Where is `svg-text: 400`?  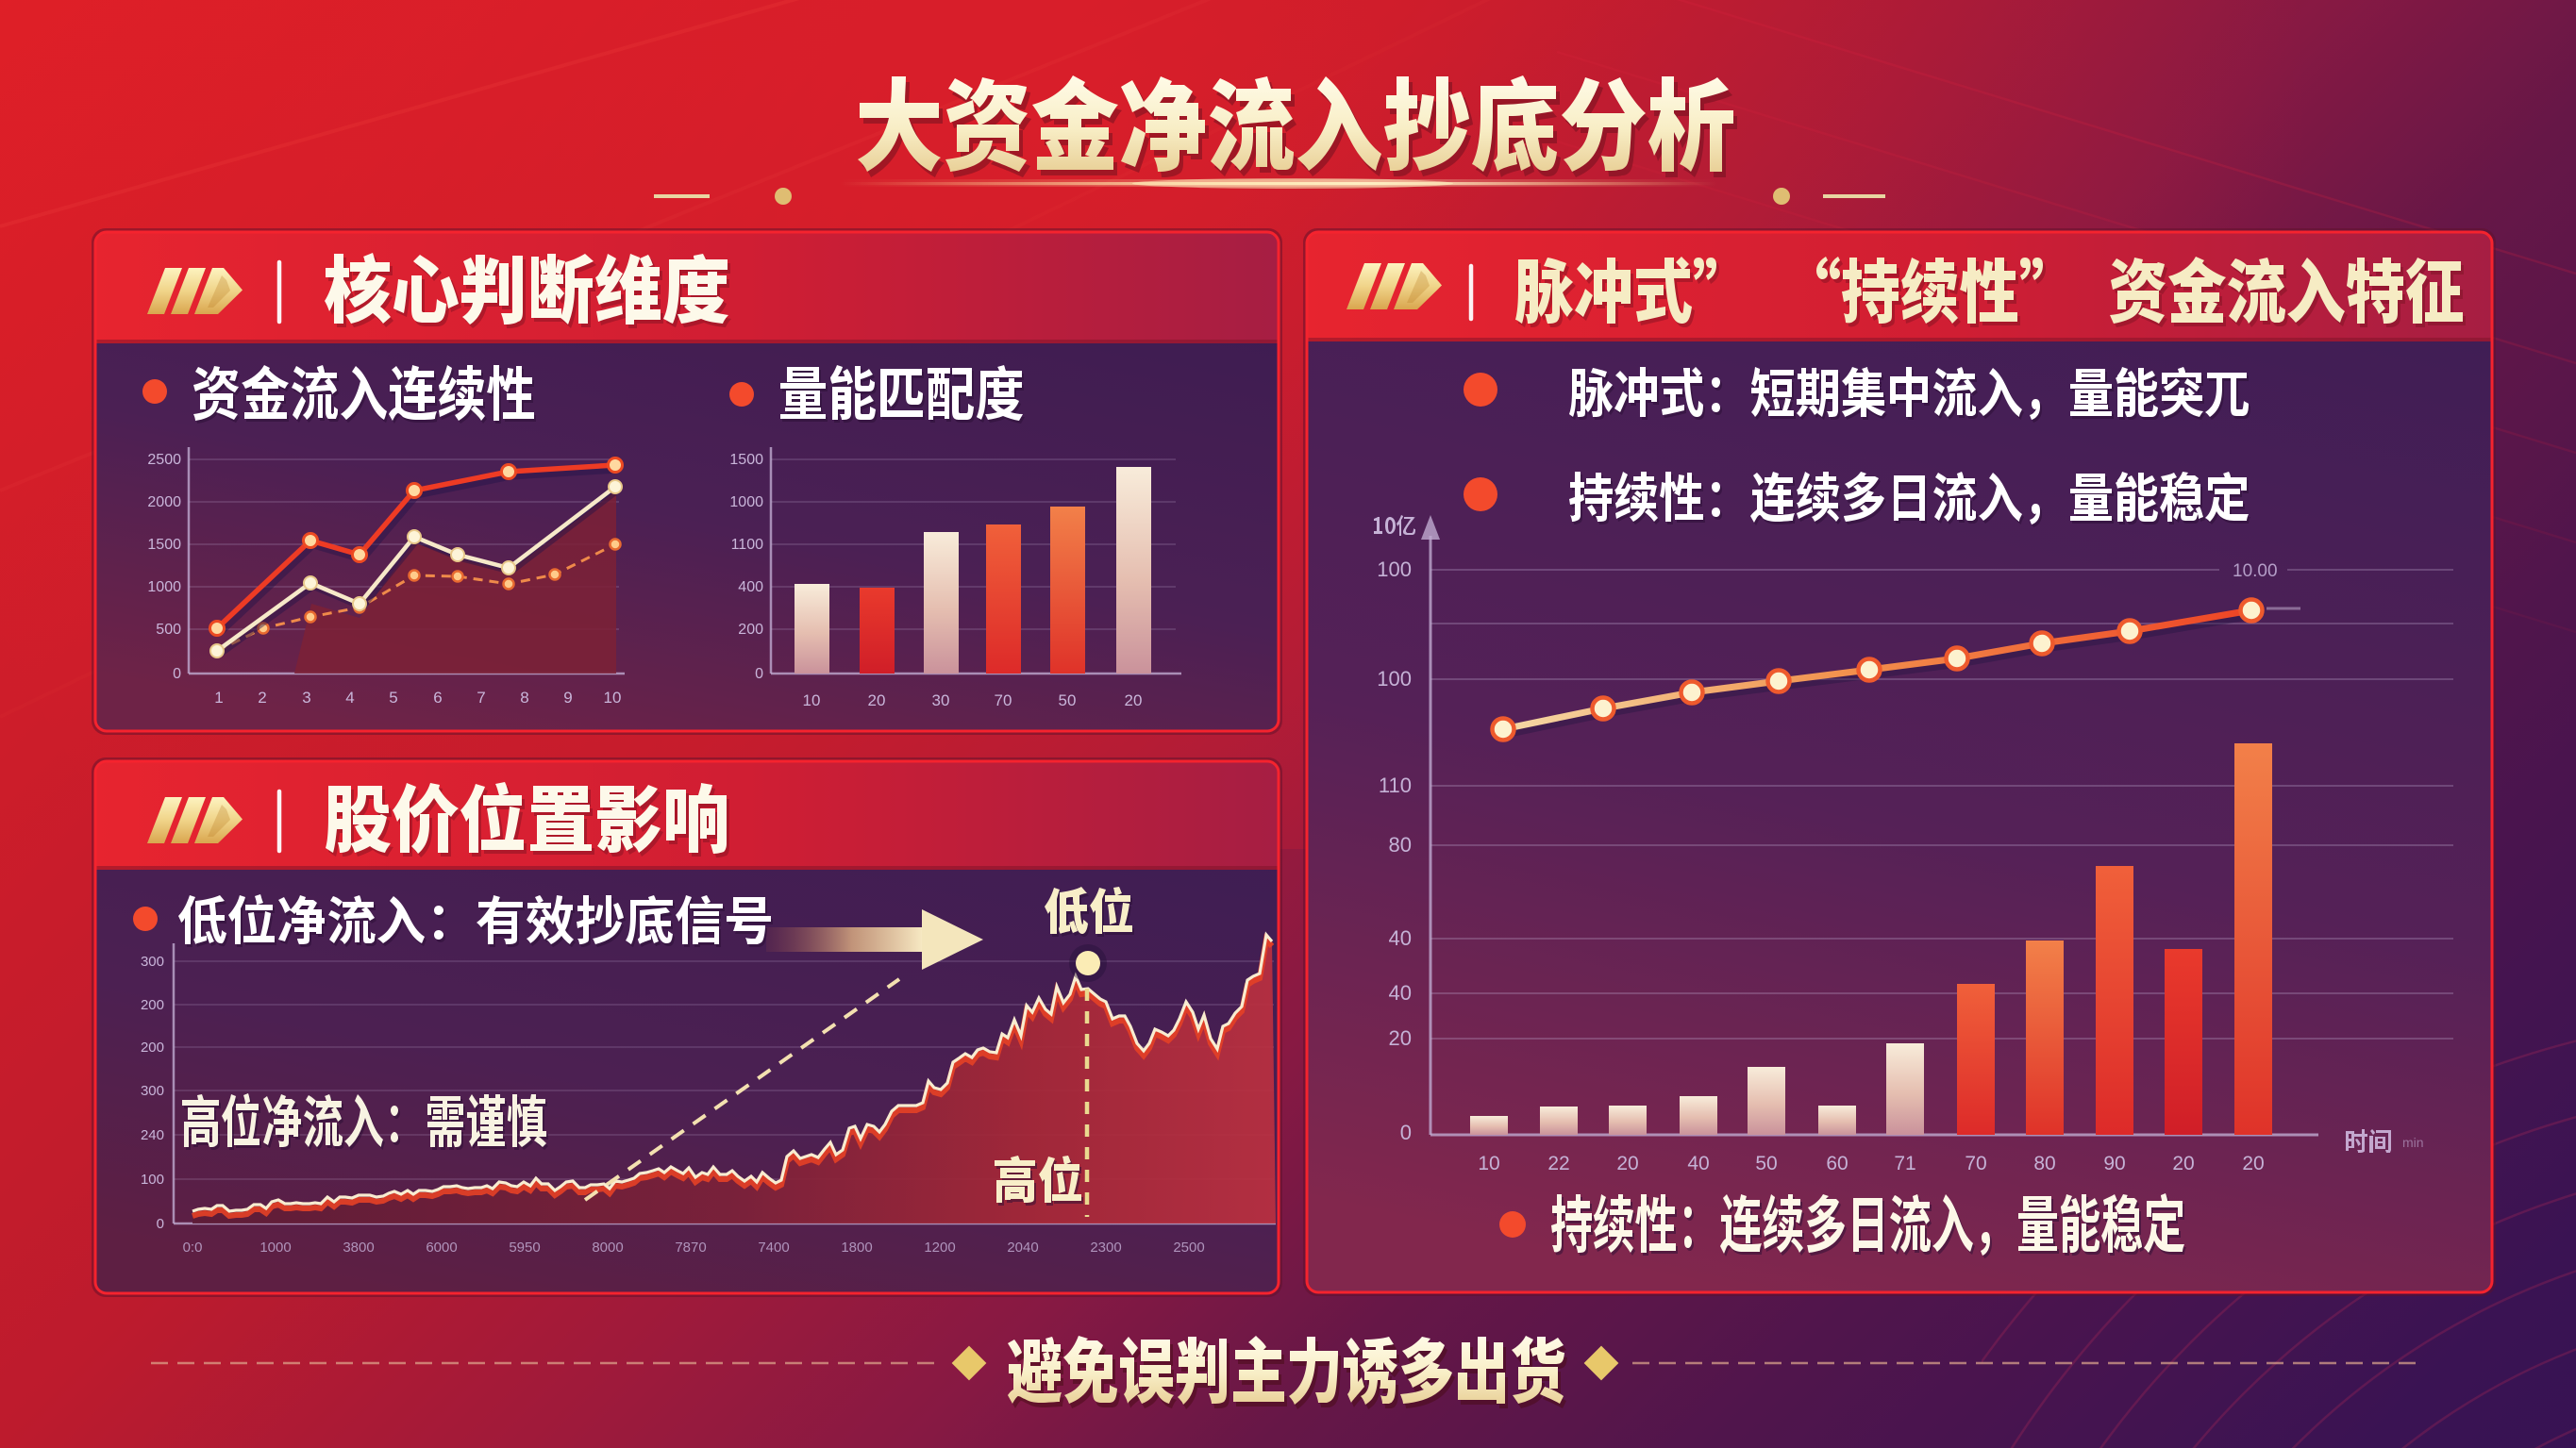
svg-text: 400 is located at coordinates (750, 587).